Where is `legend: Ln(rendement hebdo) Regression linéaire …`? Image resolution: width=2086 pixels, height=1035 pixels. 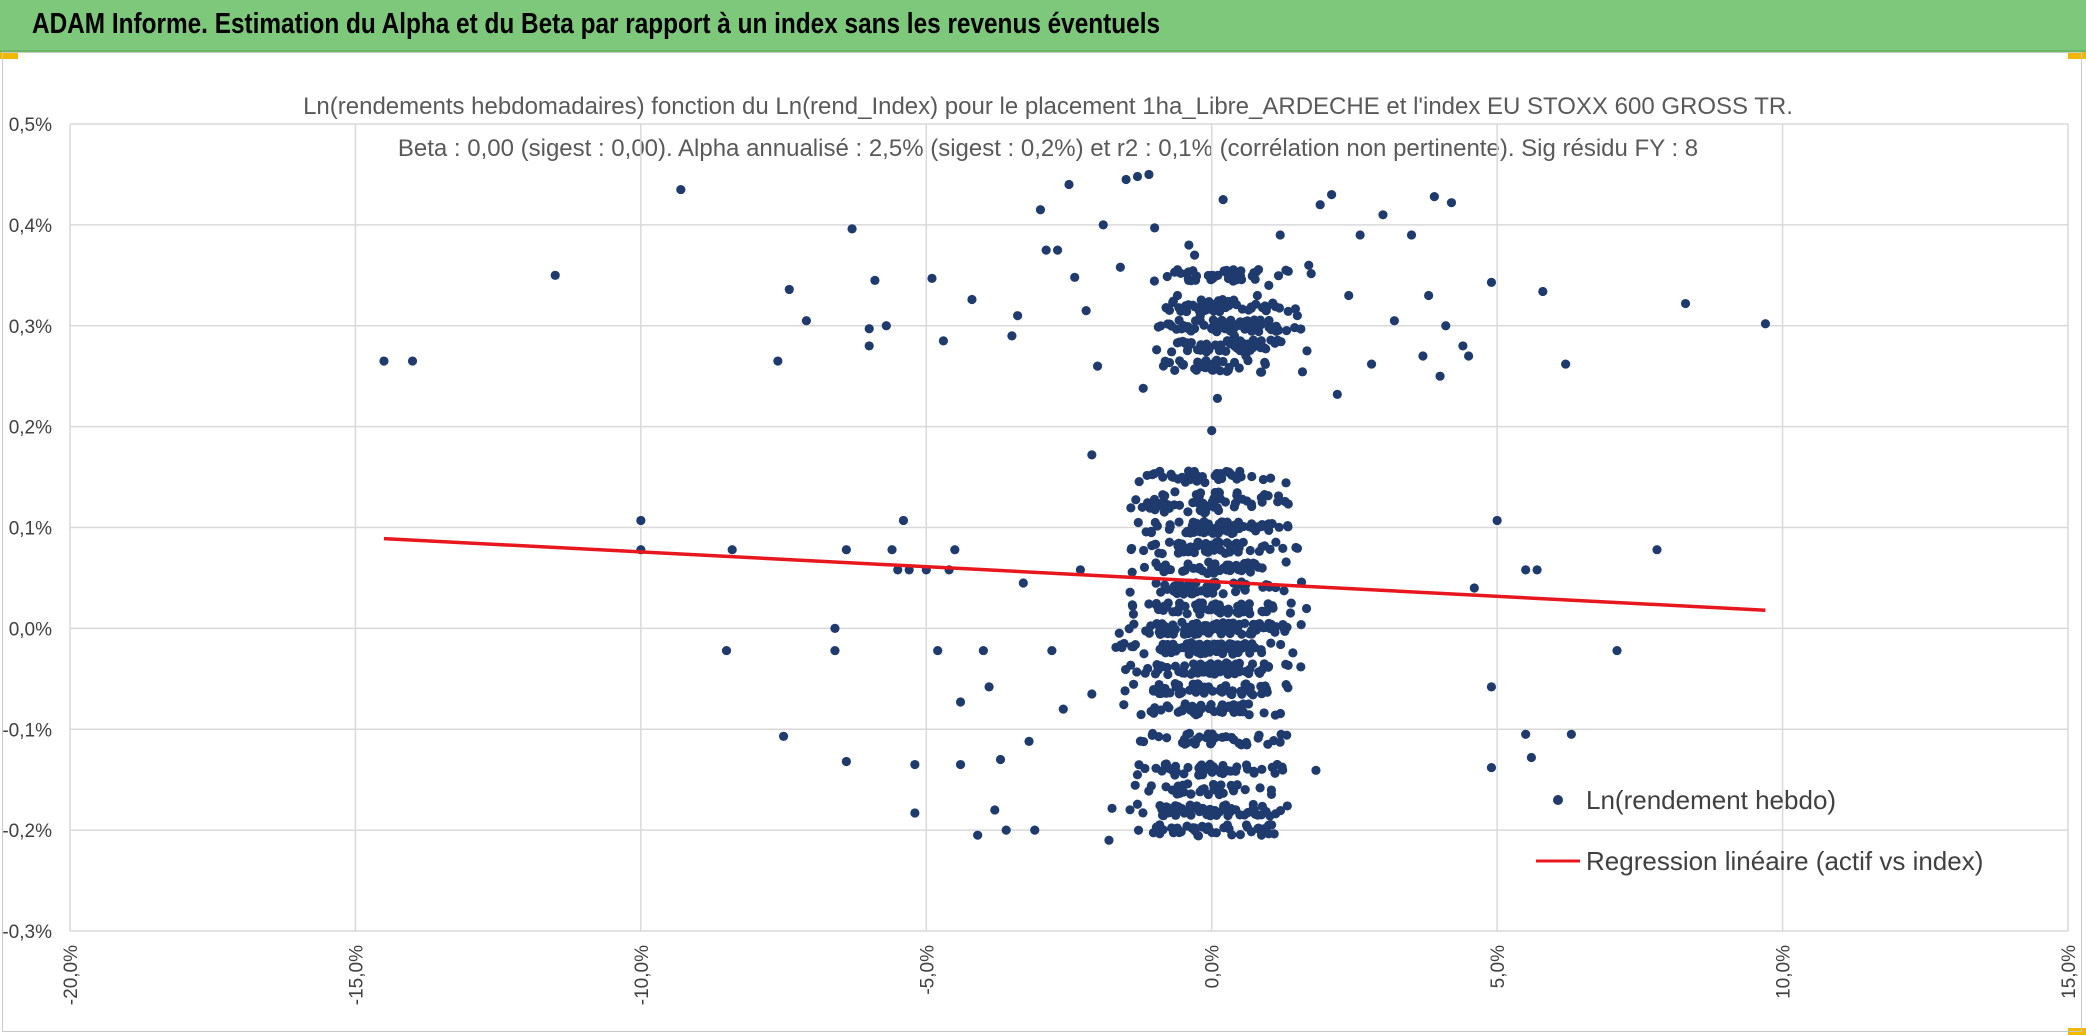 legend: Ln(rendement hebdo) Regression linéaire … is located at coordinates (1759, 830).